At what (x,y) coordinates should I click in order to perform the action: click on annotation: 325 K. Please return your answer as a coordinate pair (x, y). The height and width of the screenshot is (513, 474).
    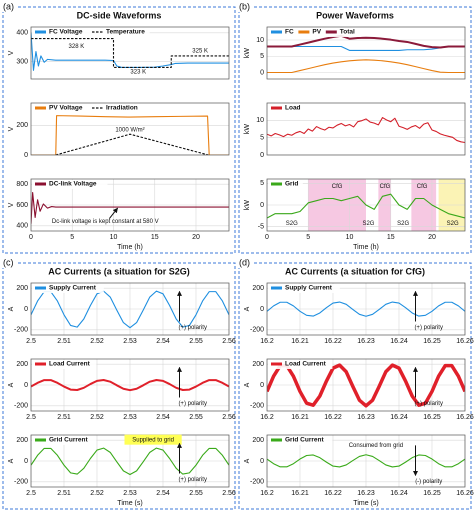
    Looking at the image, I should click on (200, 51).